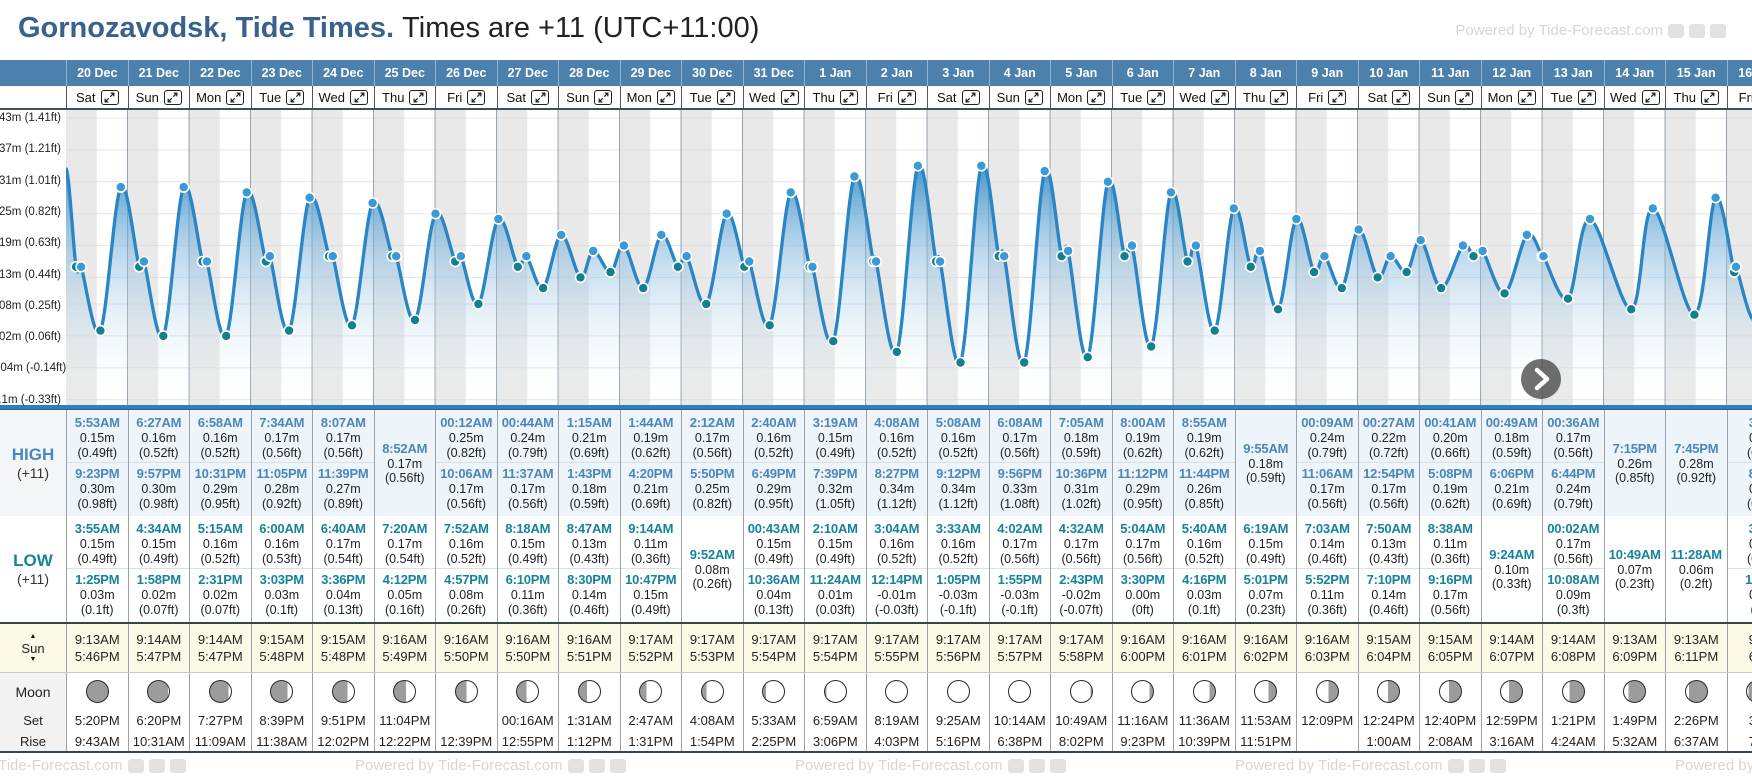 The image size is (1752, 780). I want to click on weekday-label: Sun, so click(578, 97).